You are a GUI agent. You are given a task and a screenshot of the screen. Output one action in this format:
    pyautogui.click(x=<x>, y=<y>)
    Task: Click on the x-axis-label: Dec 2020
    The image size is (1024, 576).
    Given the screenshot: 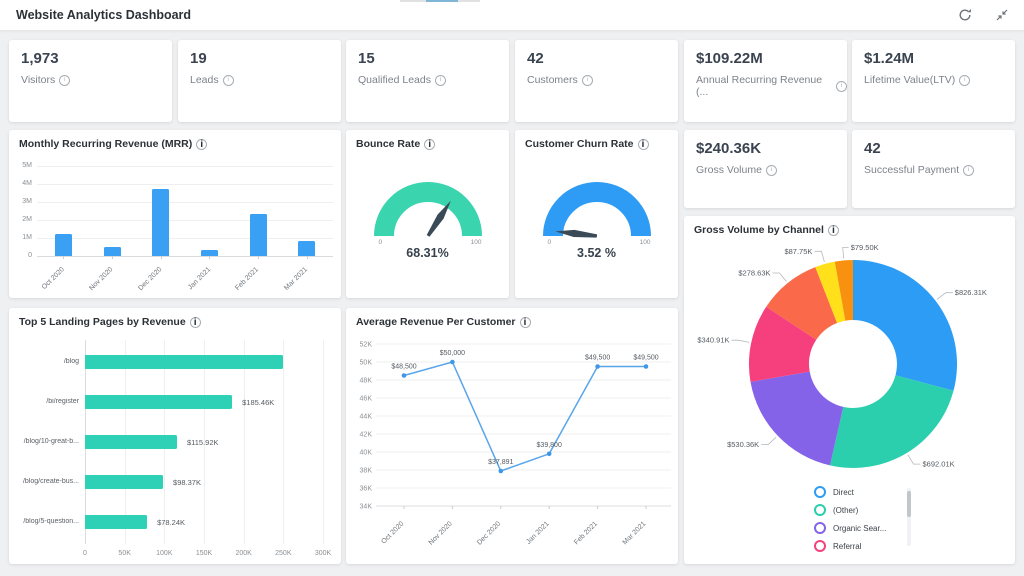 What is the action you would take?
    pyautogui.click(x=489, y=533)
    